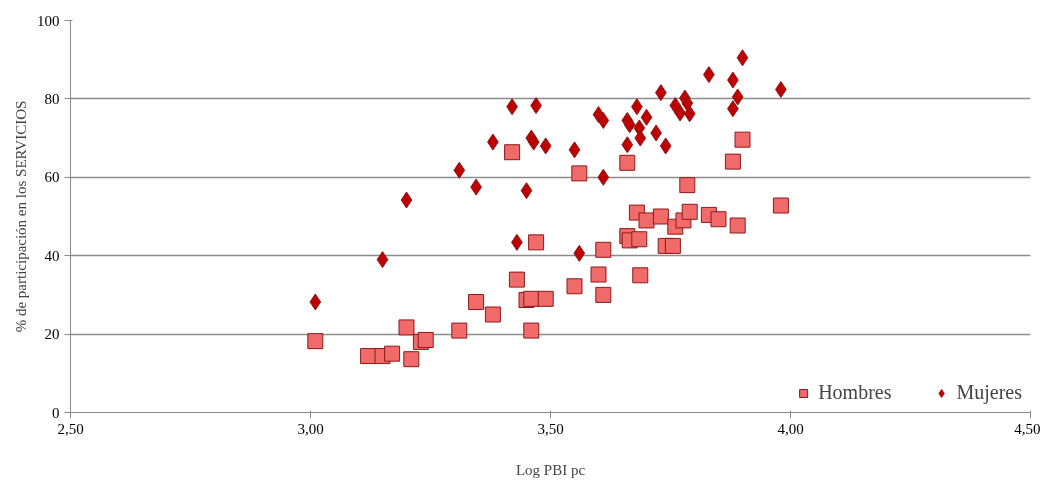 The height and width of the screenshot is (484, 1043). What do you see at coordinates (550, 469) in the screenshot?
I see `x-axis-title: Log PBI pc` at bounding box center [550, 469].